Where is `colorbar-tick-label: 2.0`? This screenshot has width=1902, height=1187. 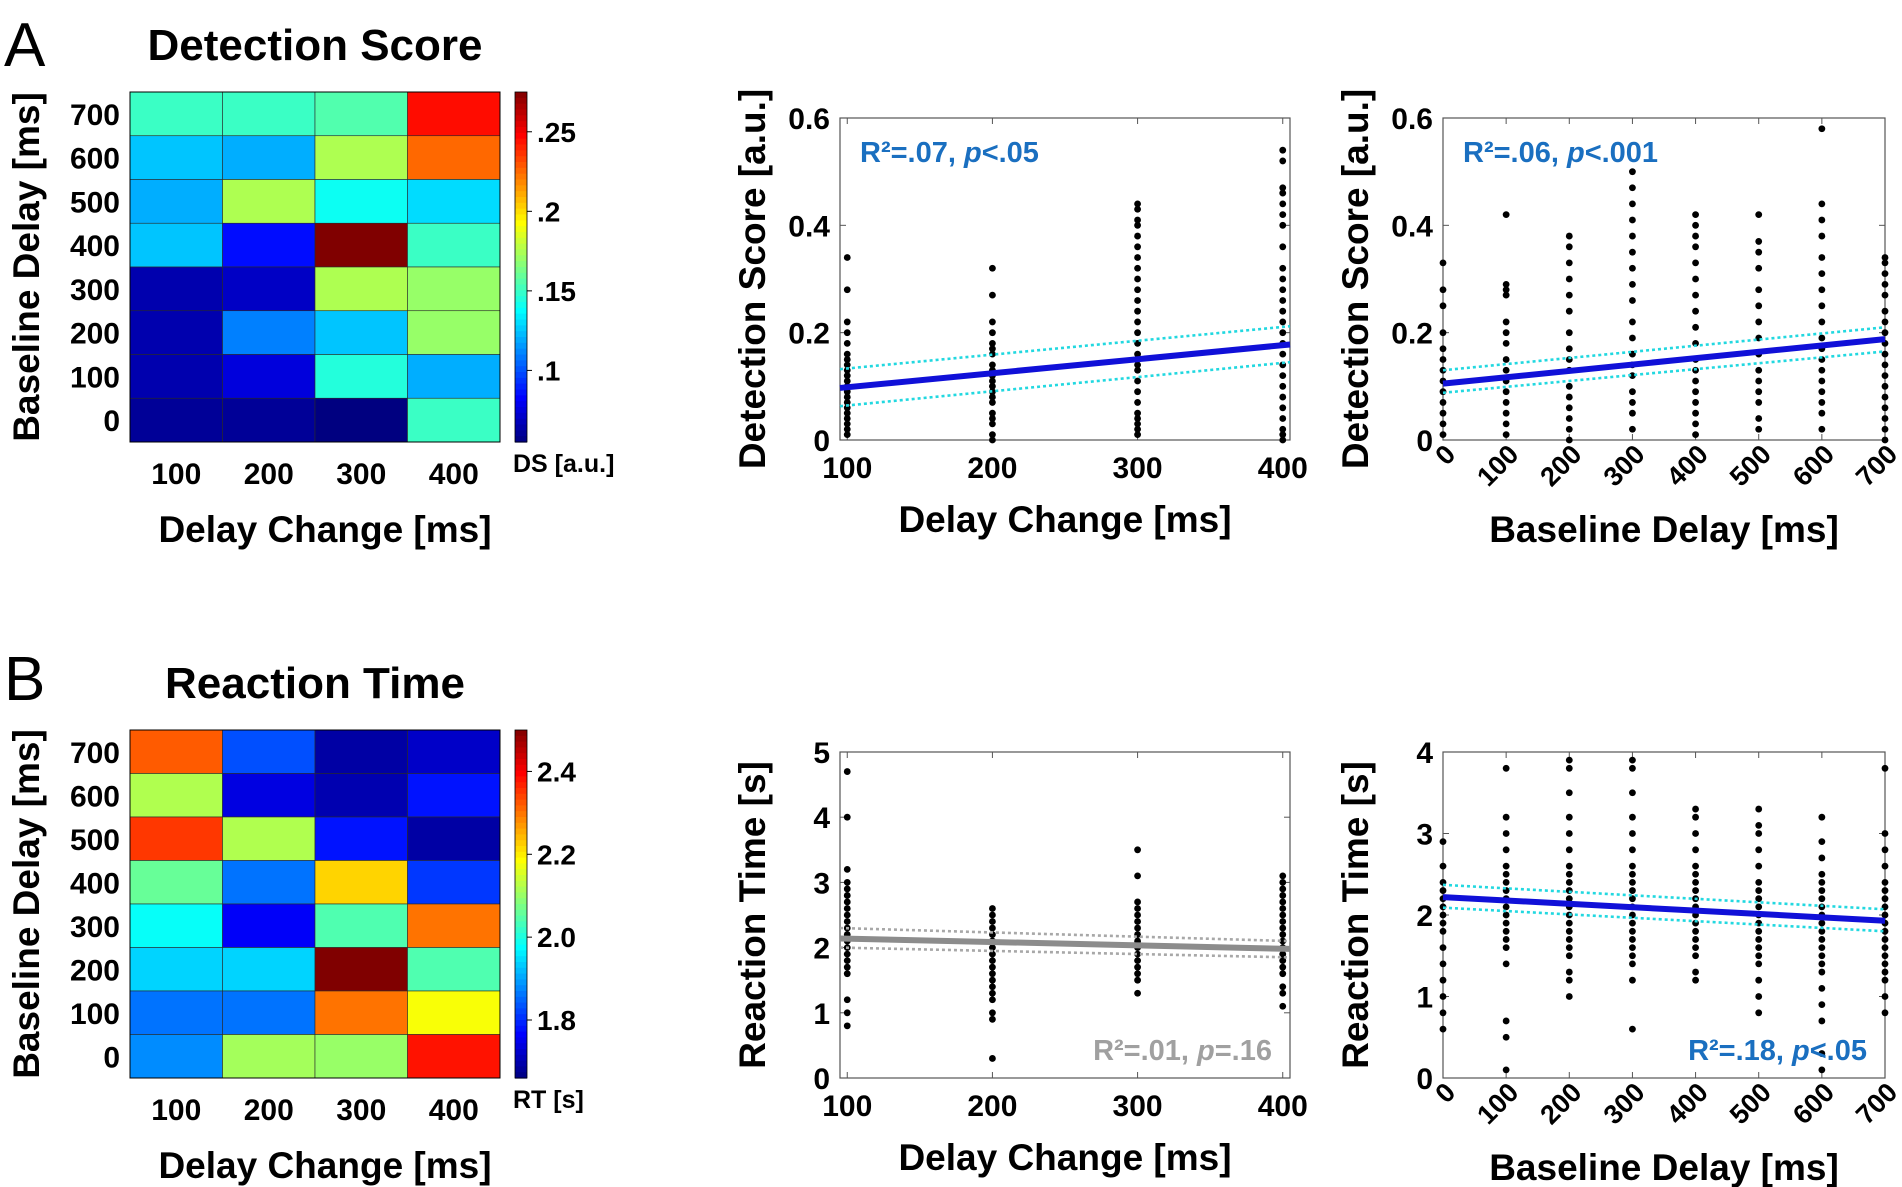
colorbar-tick-label: 2.0 is located at coordinates (556, 937).